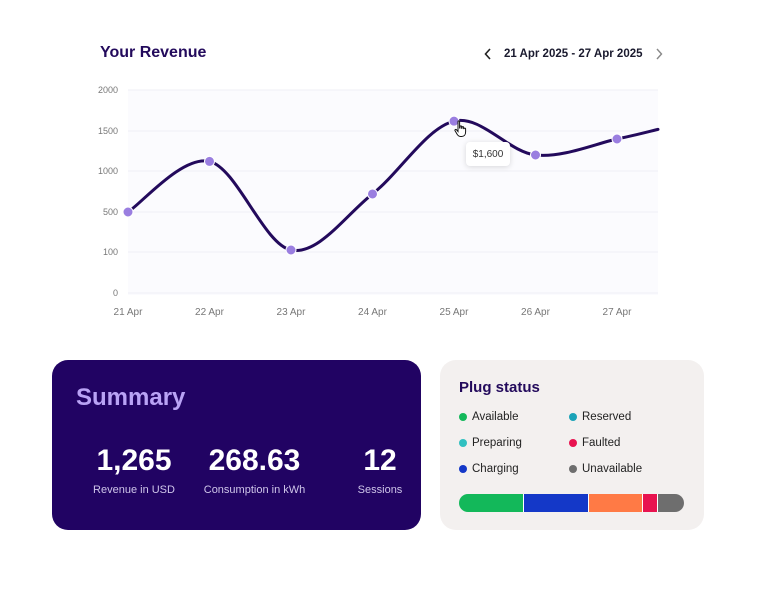 The height and width of the screenshot is (608, 760). I want to click on legend-faulted: Faulted, so click(594, 443).